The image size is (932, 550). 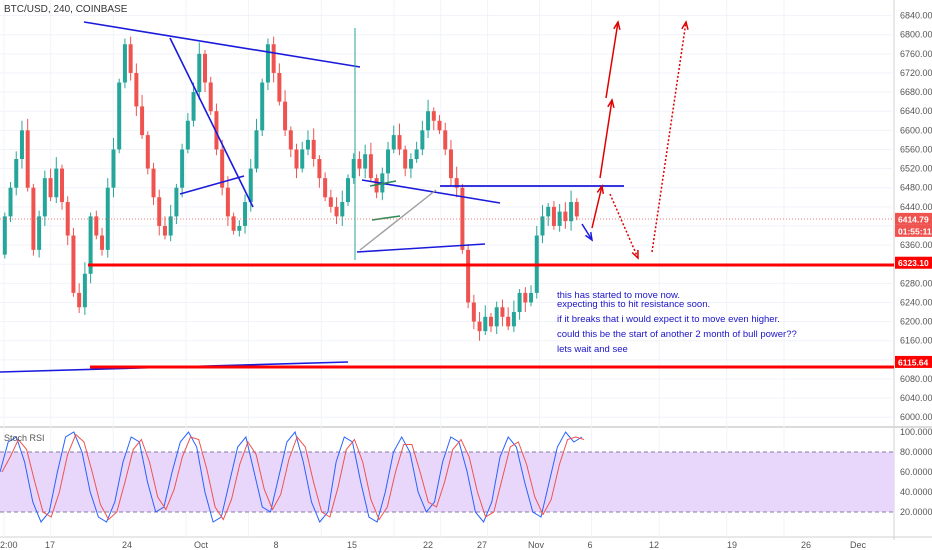 I want to click on price-tick-label: 6840.00, so click(x=916, y=16).